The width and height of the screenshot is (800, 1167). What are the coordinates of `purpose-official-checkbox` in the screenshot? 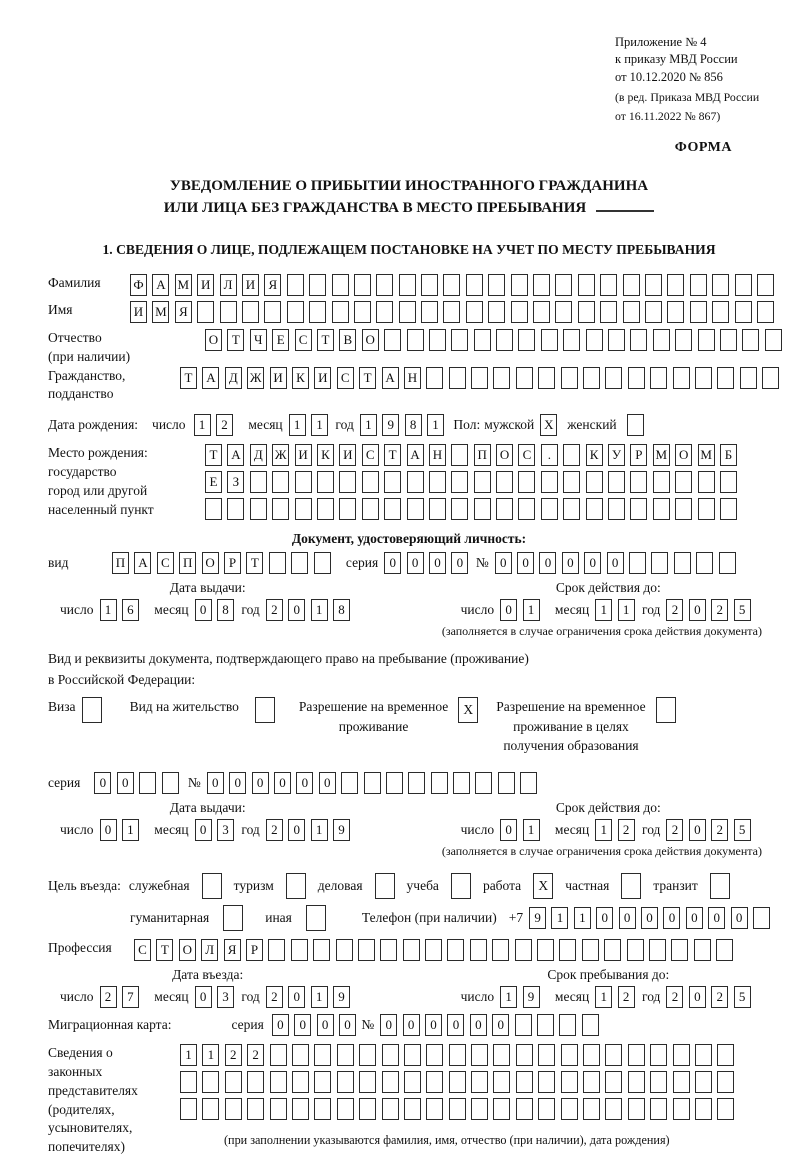 It's located at (211, 885).